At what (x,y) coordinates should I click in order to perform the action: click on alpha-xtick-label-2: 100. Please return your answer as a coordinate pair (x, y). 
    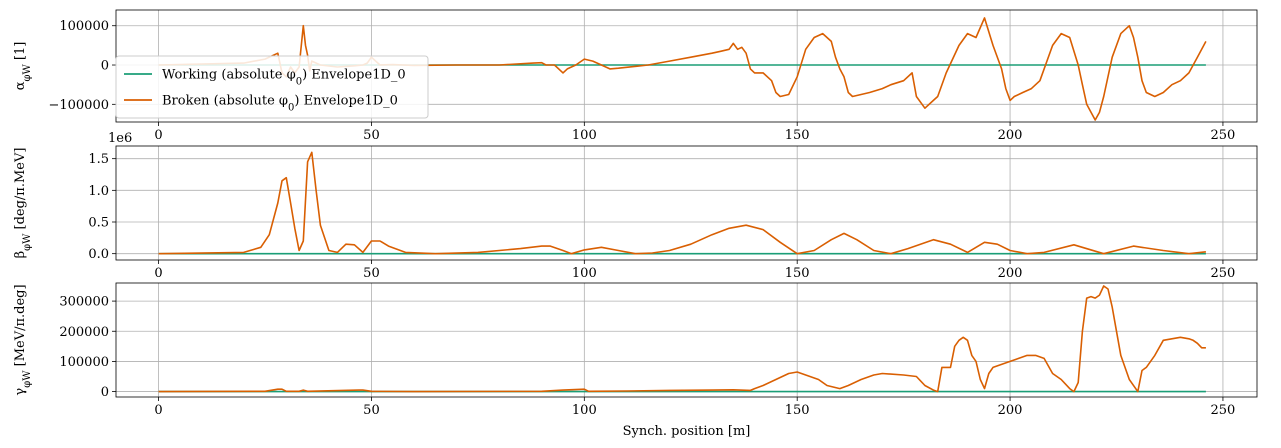
    Looking at the image, I should click on (584, 135).